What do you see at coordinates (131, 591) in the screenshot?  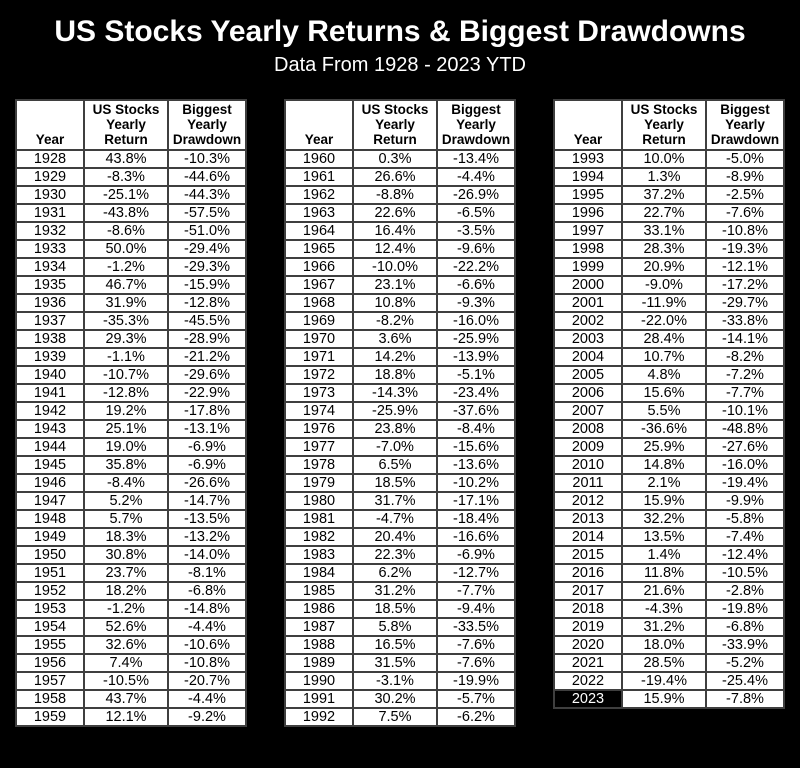 I see `table-row: 1952 18.2% -6.8%` at bounding box center [131, 591].